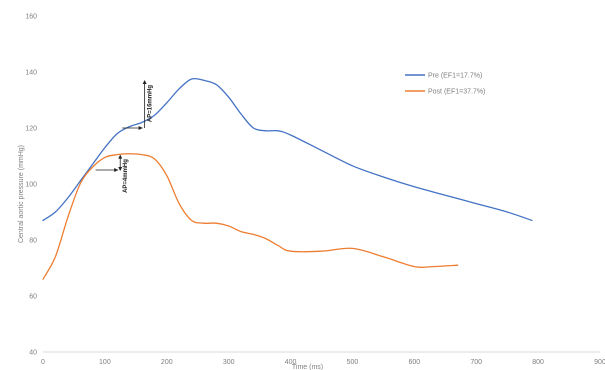  I want to click on ap-post-arrow-head, so click(116, 170).